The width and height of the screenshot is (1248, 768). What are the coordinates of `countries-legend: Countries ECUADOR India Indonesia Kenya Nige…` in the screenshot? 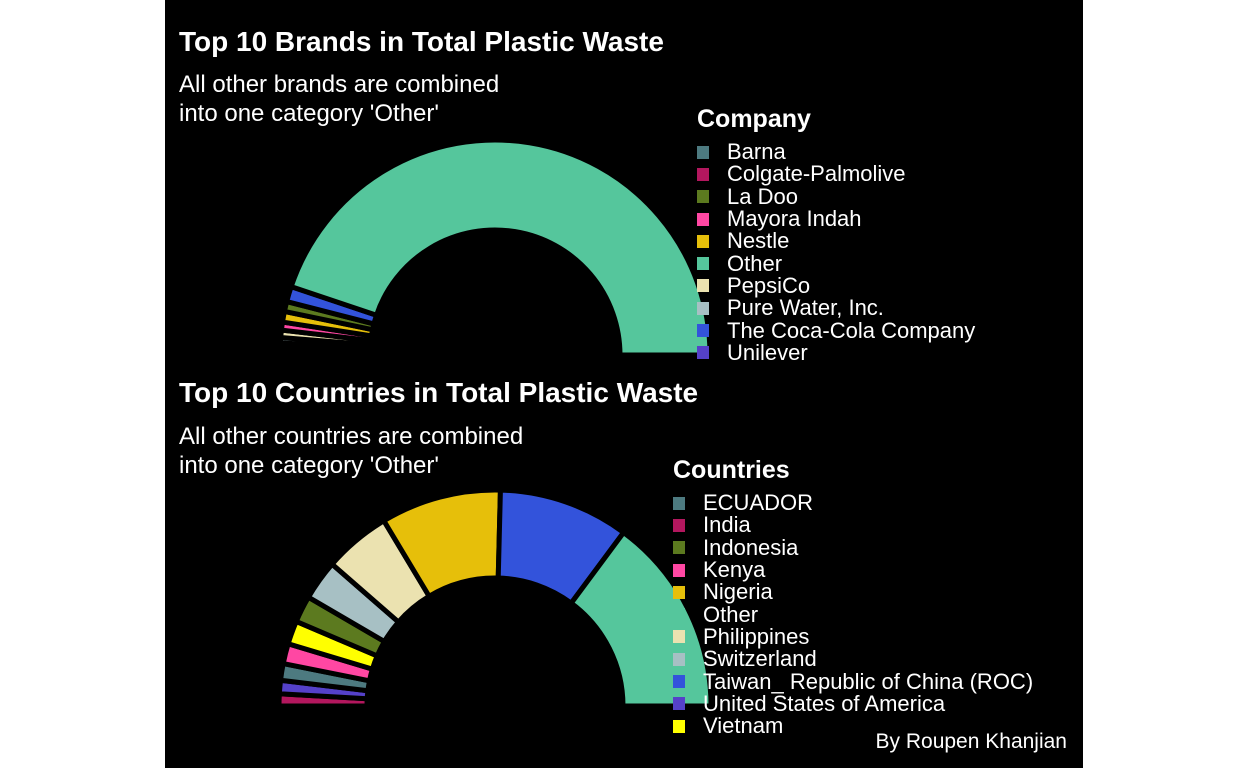 It's located at (853, 596).